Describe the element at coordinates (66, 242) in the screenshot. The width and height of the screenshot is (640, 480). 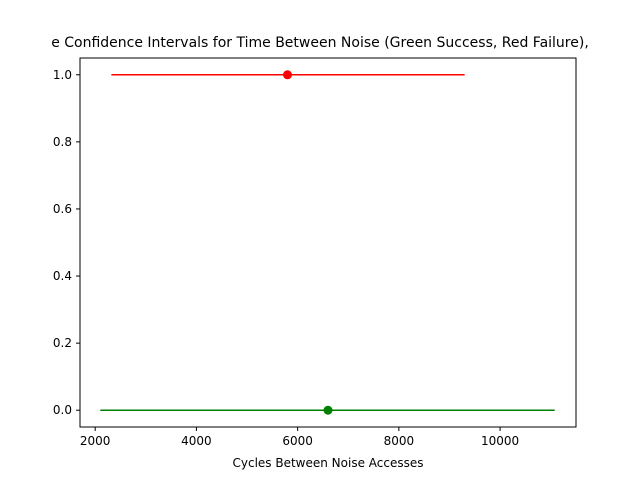
I see `y-axis: 0.0 0.2 0.4 0.6 0.8 1.0` at that location.